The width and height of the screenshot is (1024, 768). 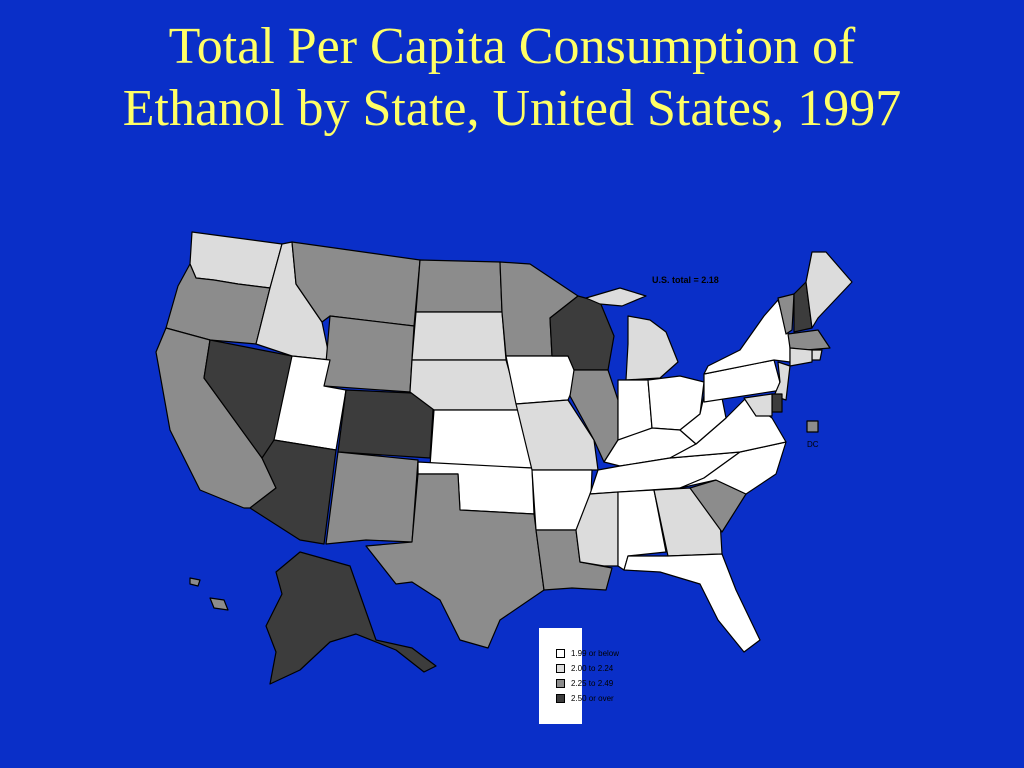 I want to click on legend-label: 1.99 or below, so click(x=595, y=653).